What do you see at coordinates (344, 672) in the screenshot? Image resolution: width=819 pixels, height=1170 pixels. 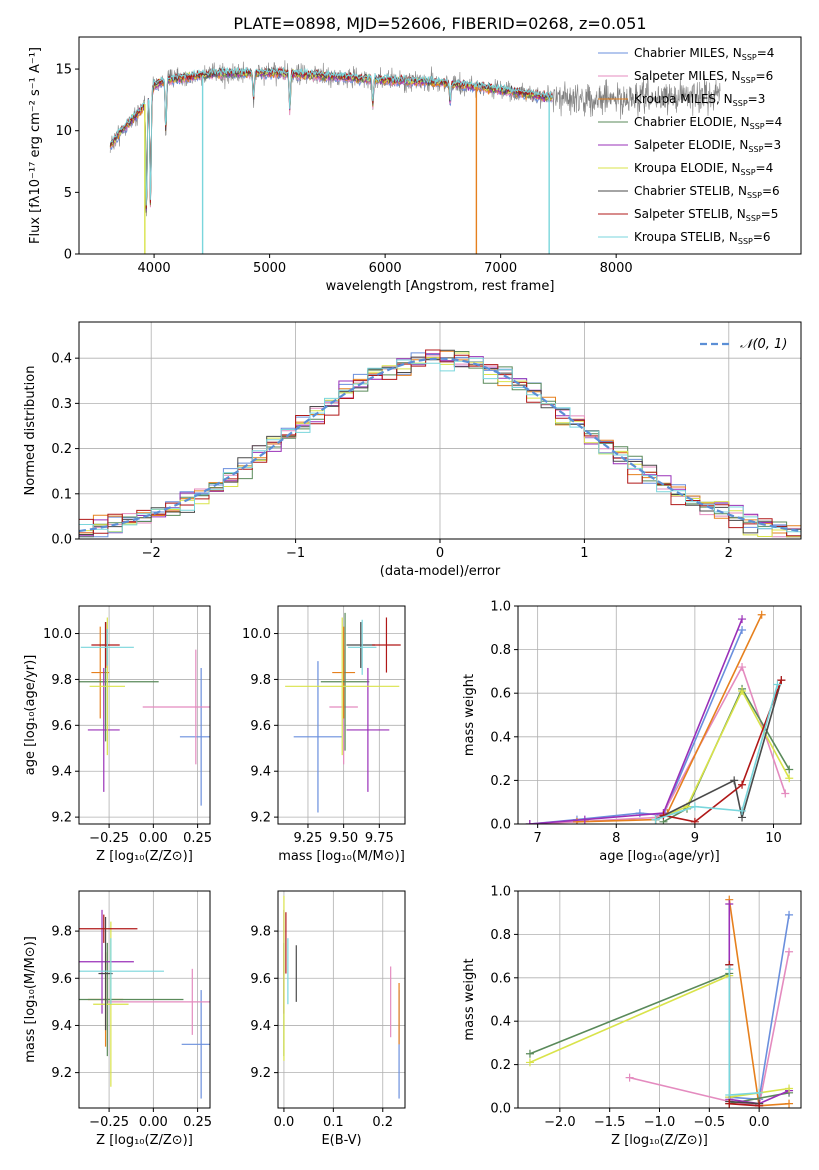 I see `errorbar-kroupa-miles` at bounding box center [344, 672].